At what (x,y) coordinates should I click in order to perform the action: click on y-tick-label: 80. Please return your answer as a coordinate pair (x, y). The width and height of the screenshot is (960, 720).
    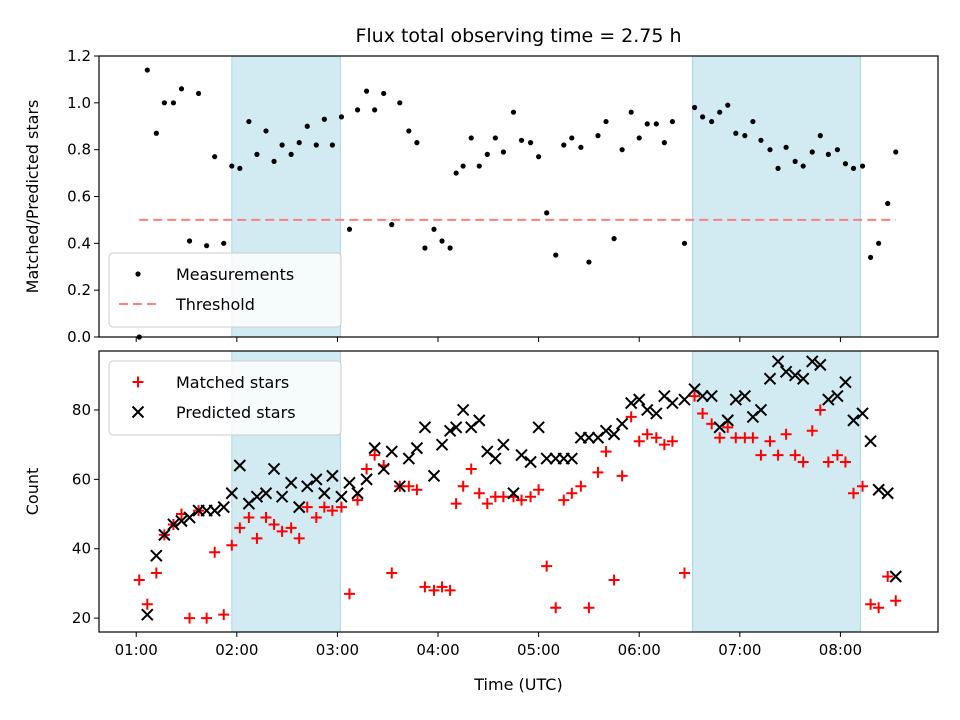
    Looking at the image, I should click on (81, 410).